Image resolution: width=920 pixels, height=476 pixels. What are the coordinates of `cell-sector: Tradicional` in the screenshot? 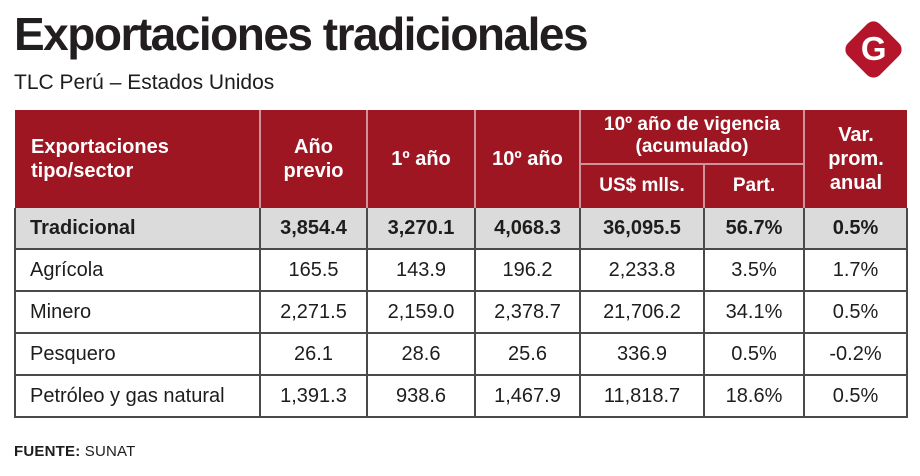 It's located at (137, 229).